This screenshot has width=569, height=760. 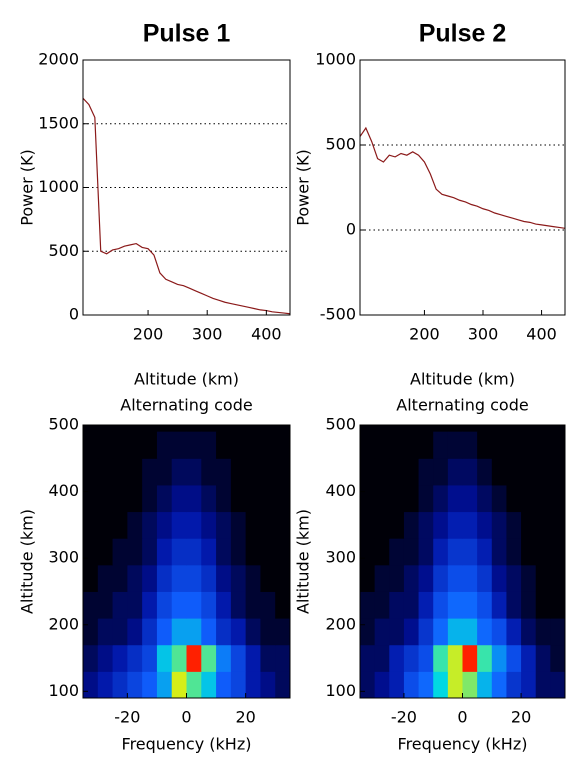 What do you see at coordinates (462, 717) in the screenshot?
I see `x-tick-label: 0` at bounding box center [462, 717].